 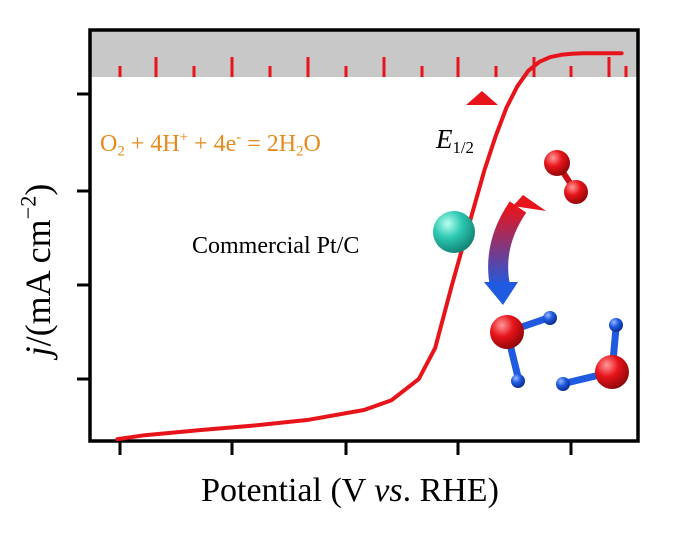 What do you see at coordinates (350, 490) in the screenshot?
I see `x-axis-label: Potential (V vs. RHE)` at bounding box center [350, 490].